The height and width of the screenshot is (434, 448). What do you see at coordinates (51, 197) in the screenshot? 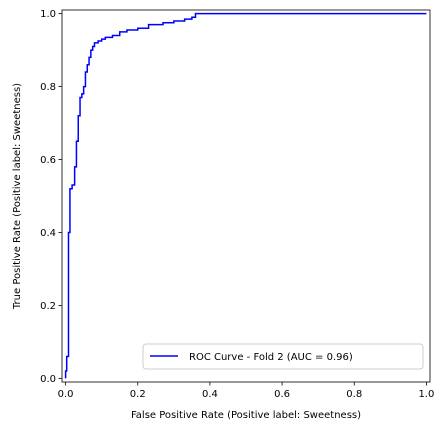
I see `y-axis-ticks: 0.0 0.2 0.4 0.6 0.8 1.0` at bounding box center [51, 197].